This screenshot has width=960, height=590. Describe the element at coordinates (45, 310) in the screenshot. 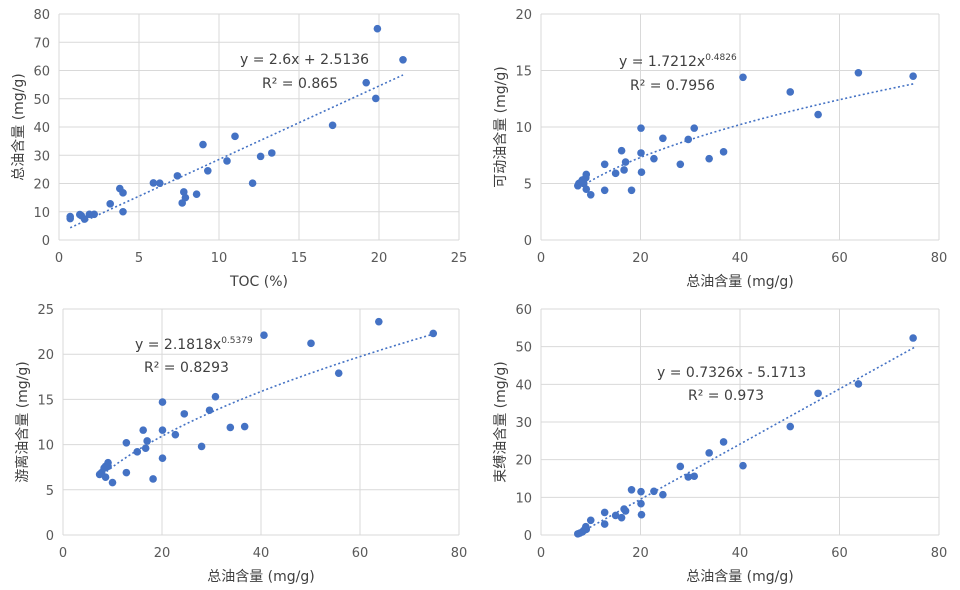

I see `y-tick-label: 25` at that location.